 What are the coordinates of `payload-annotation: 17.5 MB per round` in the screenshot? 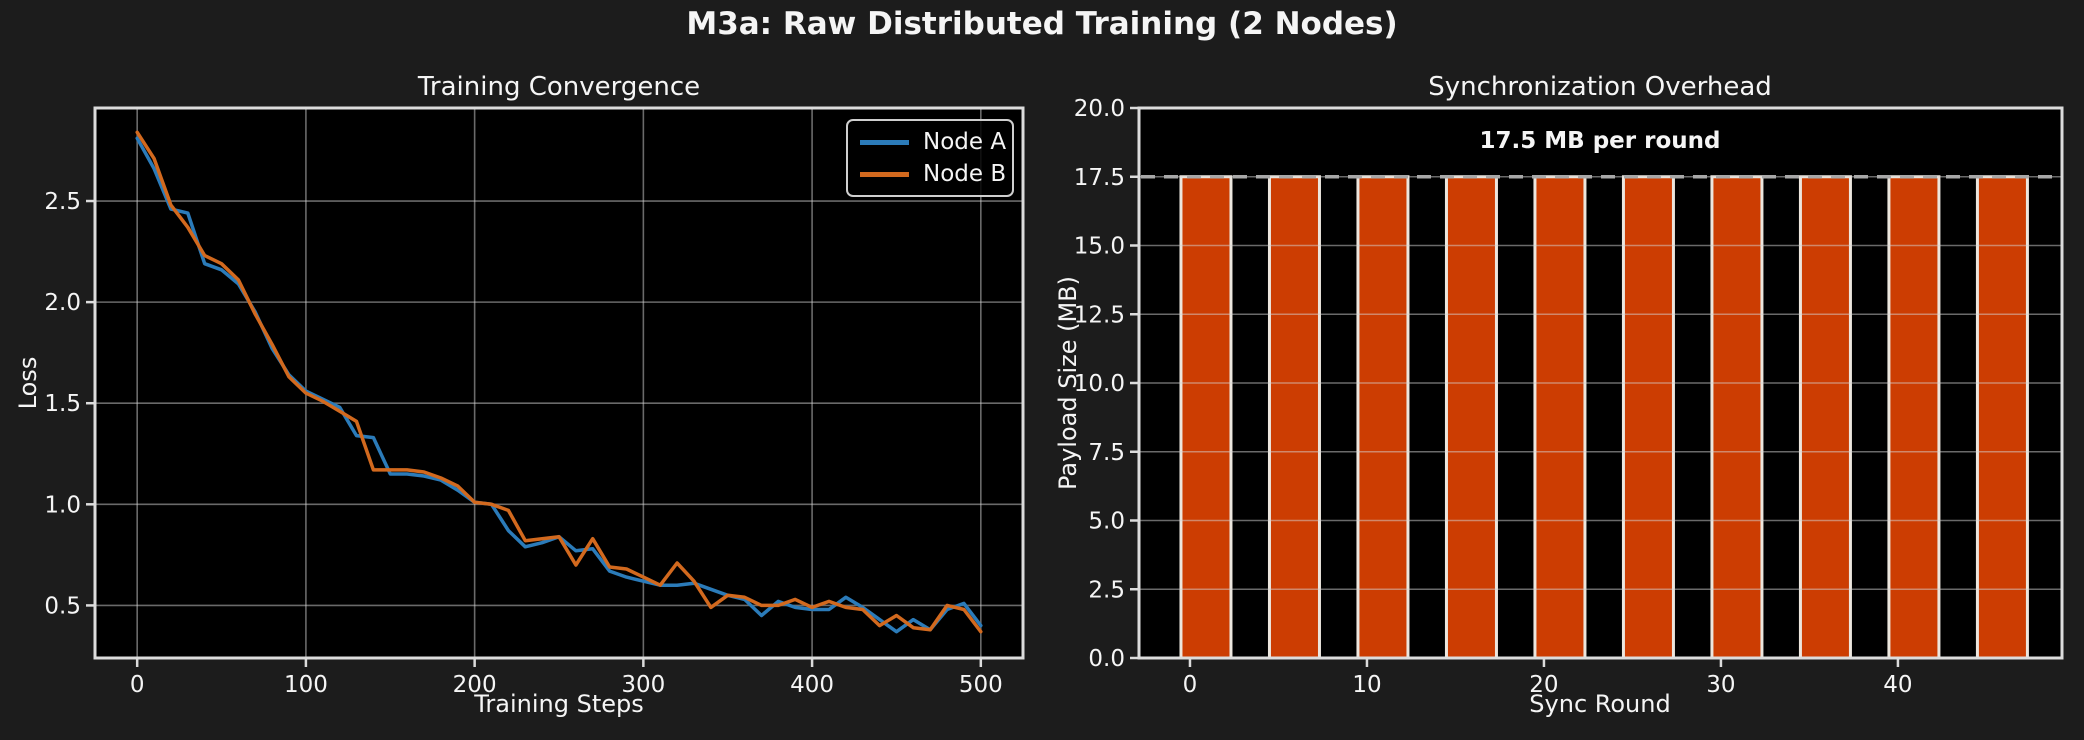 It's located at (1600, 141).